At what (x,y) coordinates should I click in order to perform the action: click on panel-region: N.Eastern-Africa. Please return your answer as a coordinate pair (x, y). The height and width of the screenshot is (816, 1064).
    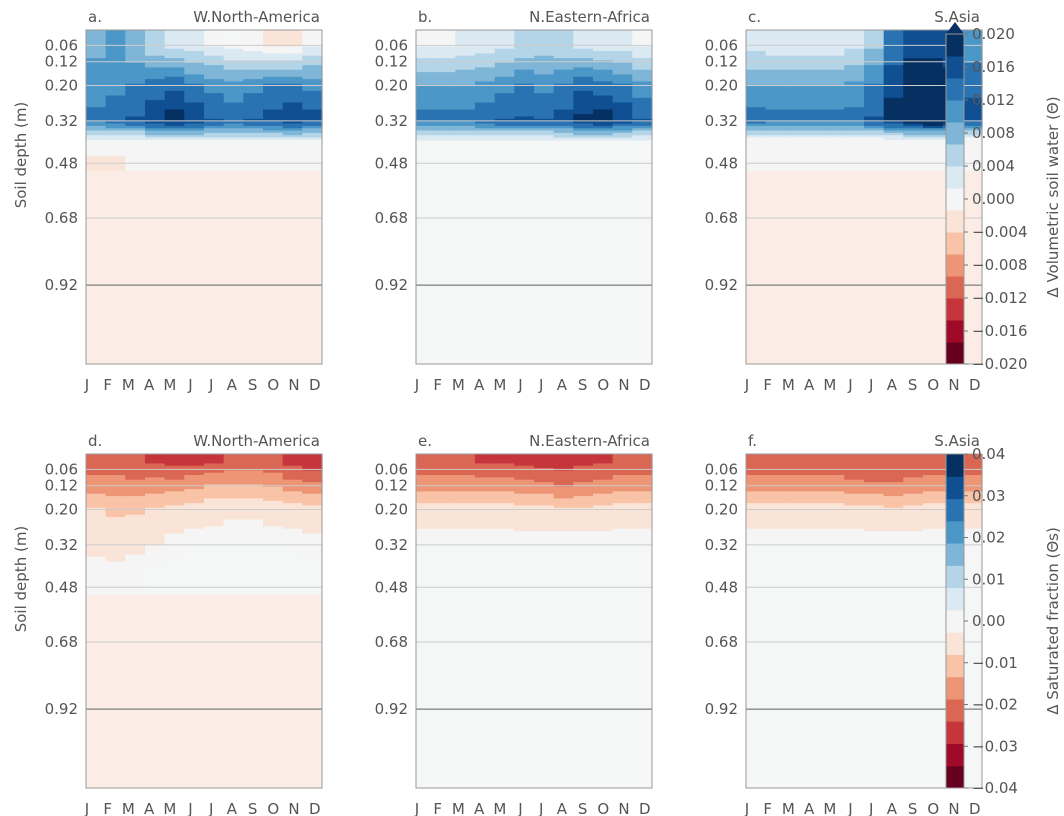
    Looking at the image, I should click on (589, 441).